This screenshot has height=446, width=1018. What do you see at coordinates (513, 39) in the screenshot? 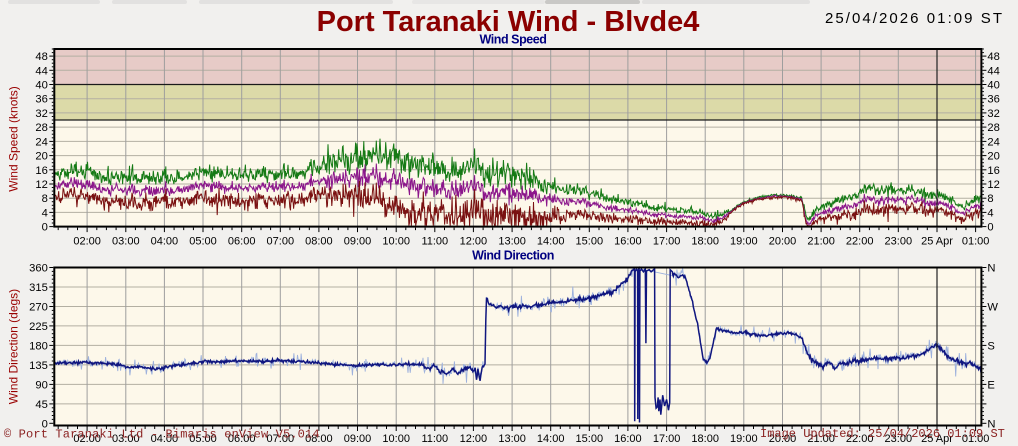
I see `svg-text: Wind Speed` at bounding box center [513, 39].